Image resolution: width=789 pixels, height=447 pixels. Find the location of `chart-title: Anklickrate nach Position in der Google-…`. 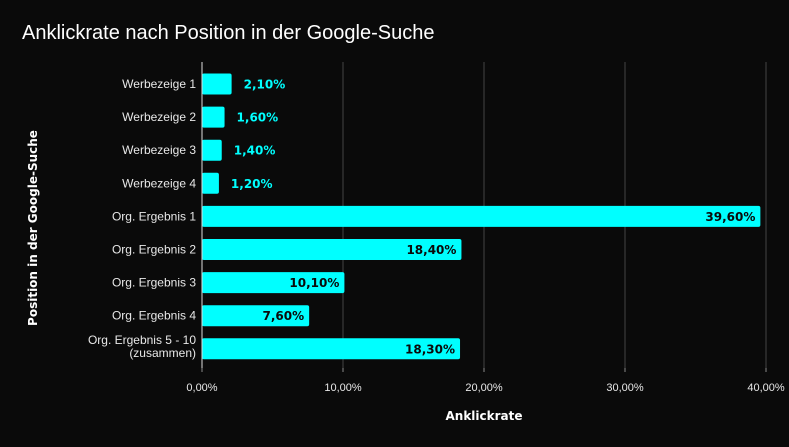

chart-title: Anklickrate nach Position in der Google-… is located at coordinates (228, 33).